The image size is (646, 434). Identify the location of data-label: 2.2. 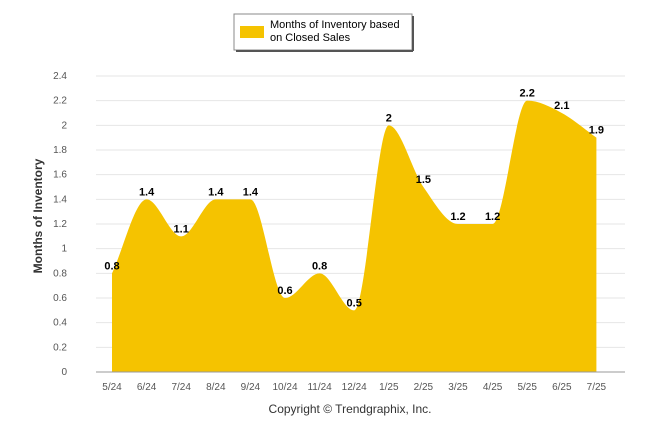
(527, 94).